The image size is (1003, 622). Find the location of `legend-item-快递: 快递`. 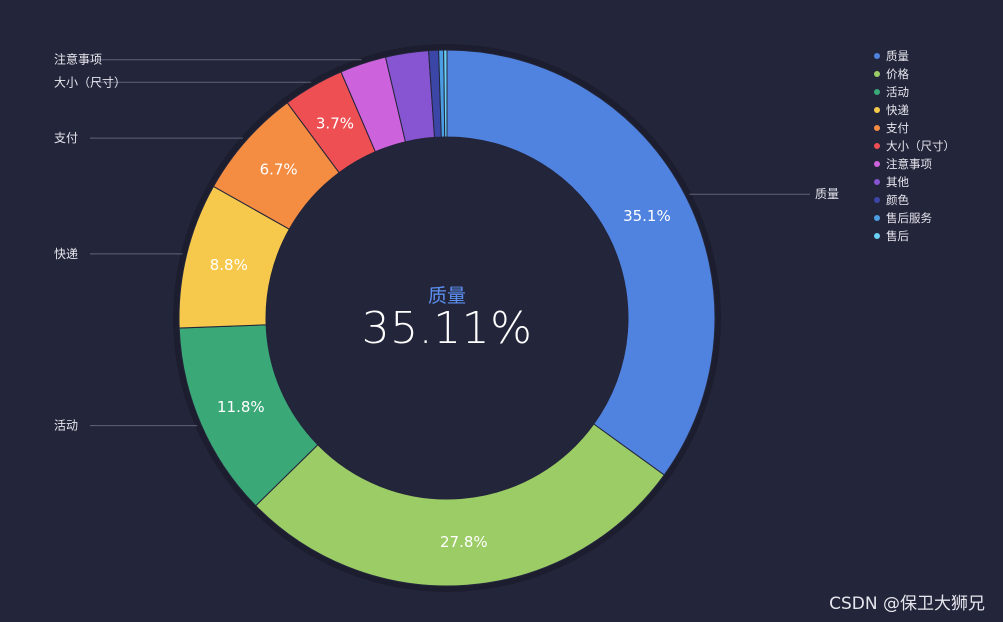

legend-item-快递: 快递 is located at coordinates (914, 110).